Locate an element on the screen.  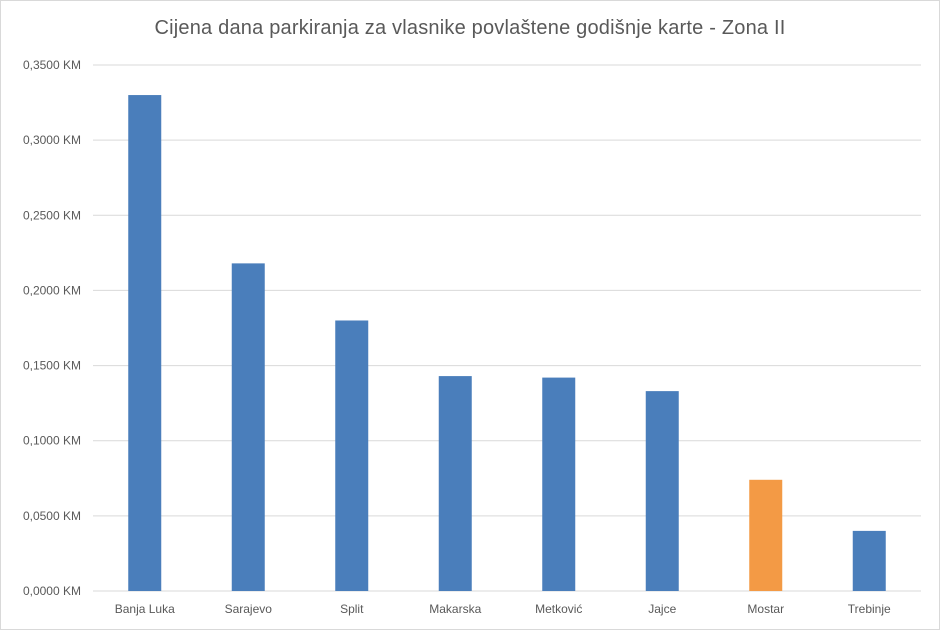
x-tick-label: Jajce is located at coordinates (662, 609).